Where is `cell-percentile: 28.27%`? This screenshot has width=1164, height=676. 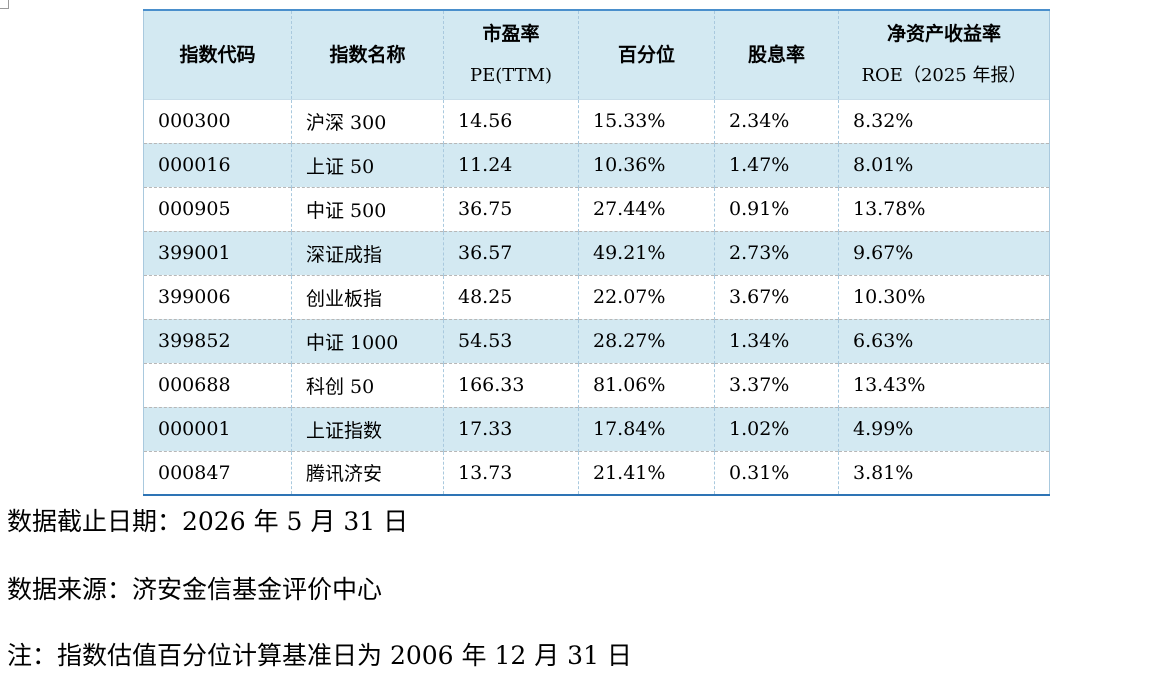
cell-percentile: 28.27% is located at coordinates (646, 340).